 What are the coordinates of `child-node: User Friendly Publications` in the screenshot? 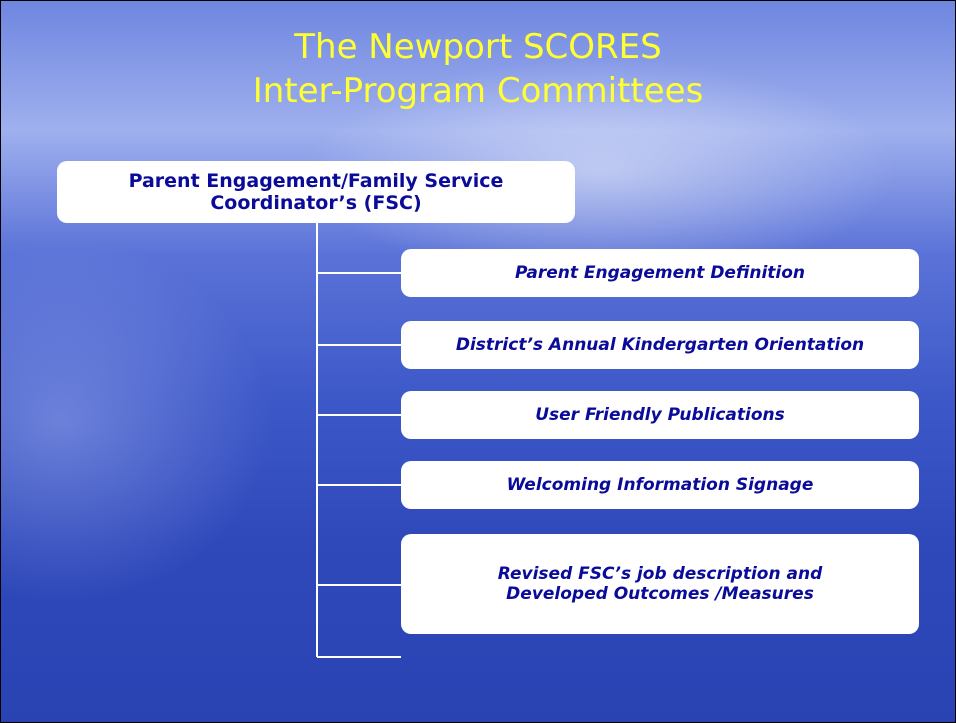 It's located at (660, 415).